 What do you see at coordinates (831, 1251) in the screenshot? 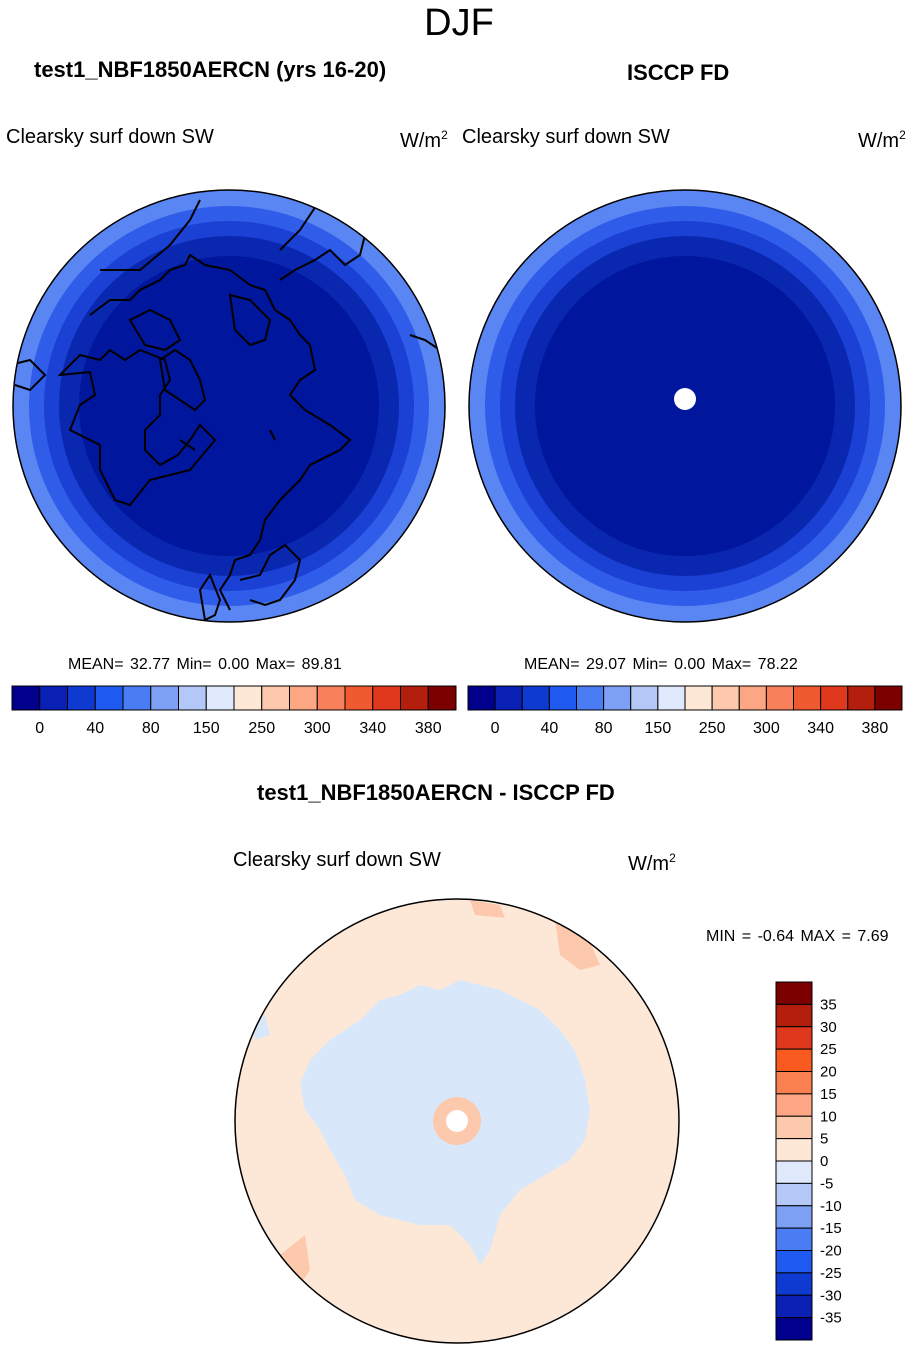
I see `diff-colorbar-level-label: -20` at bounding box center [831, 1251].